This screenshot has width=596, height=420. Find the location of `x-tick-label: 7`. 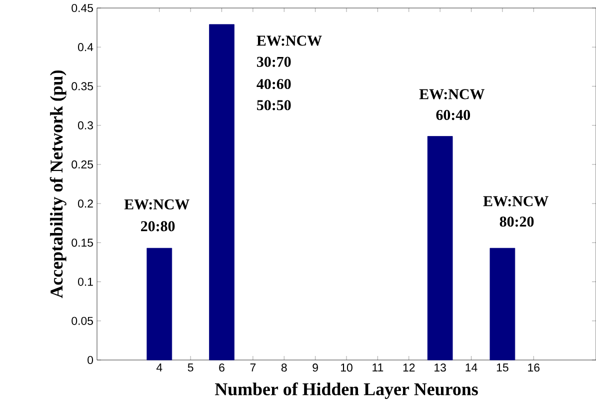

x-tick-label: 7 is located at coordinates (253, 368).